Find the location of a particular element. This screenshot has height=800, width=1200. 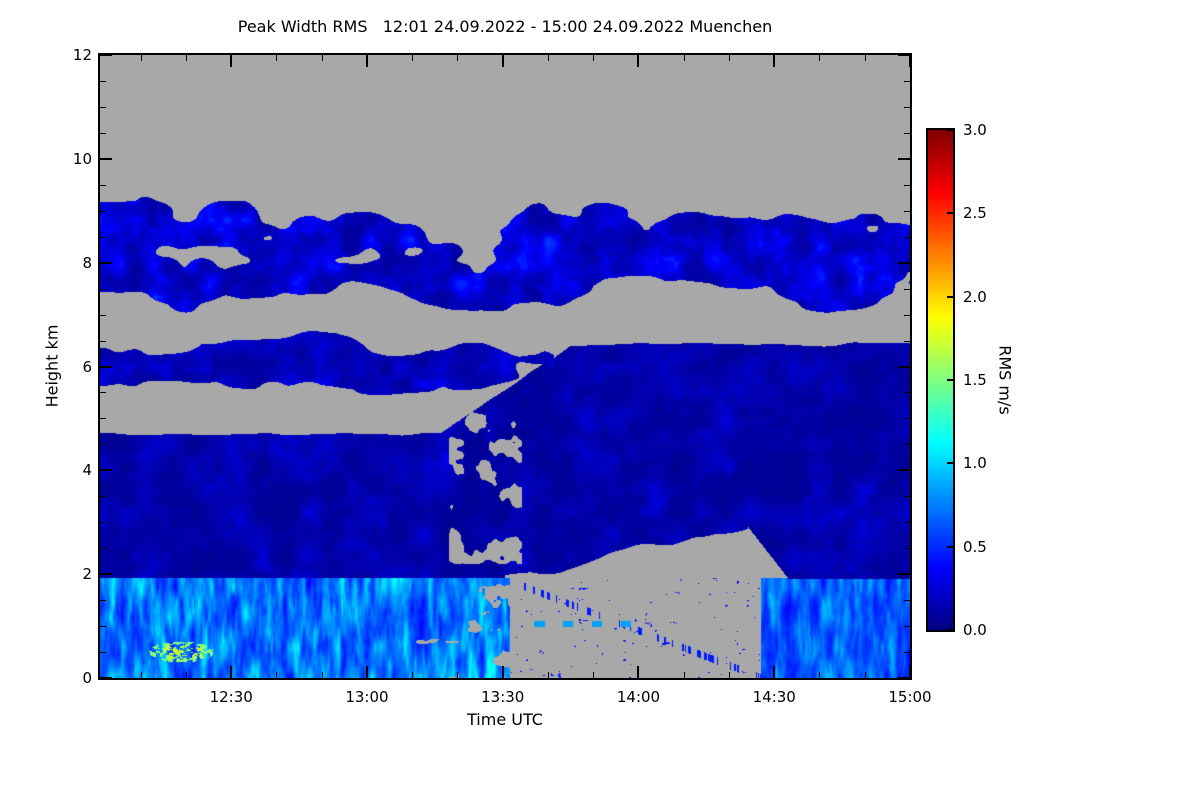

x-tick-label: 13:30 is located at coordinates (503, 697).